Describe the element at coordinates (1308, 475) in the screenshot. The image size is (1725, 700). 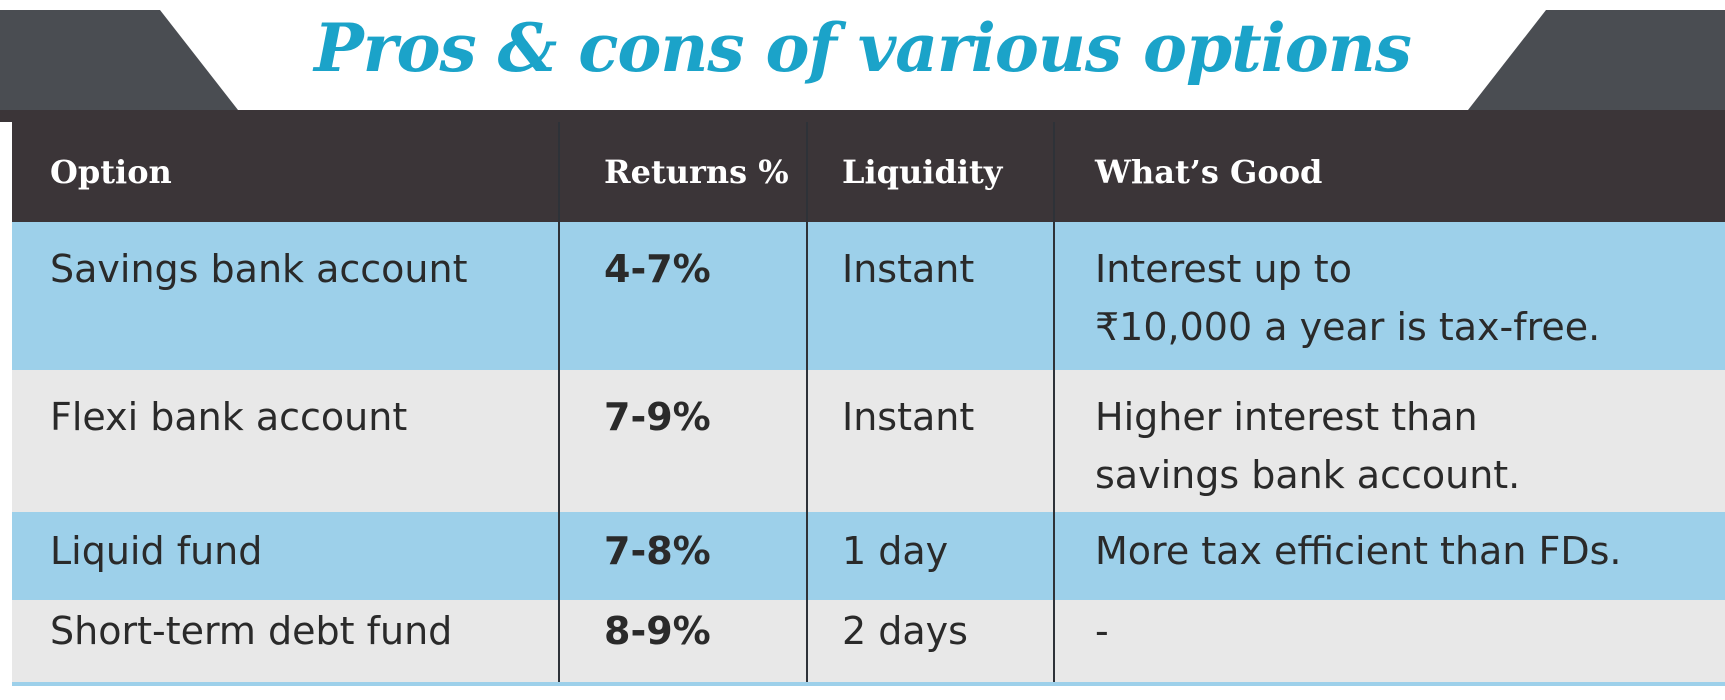
I see `whats-good-line-2: savings bank account.` at that location.